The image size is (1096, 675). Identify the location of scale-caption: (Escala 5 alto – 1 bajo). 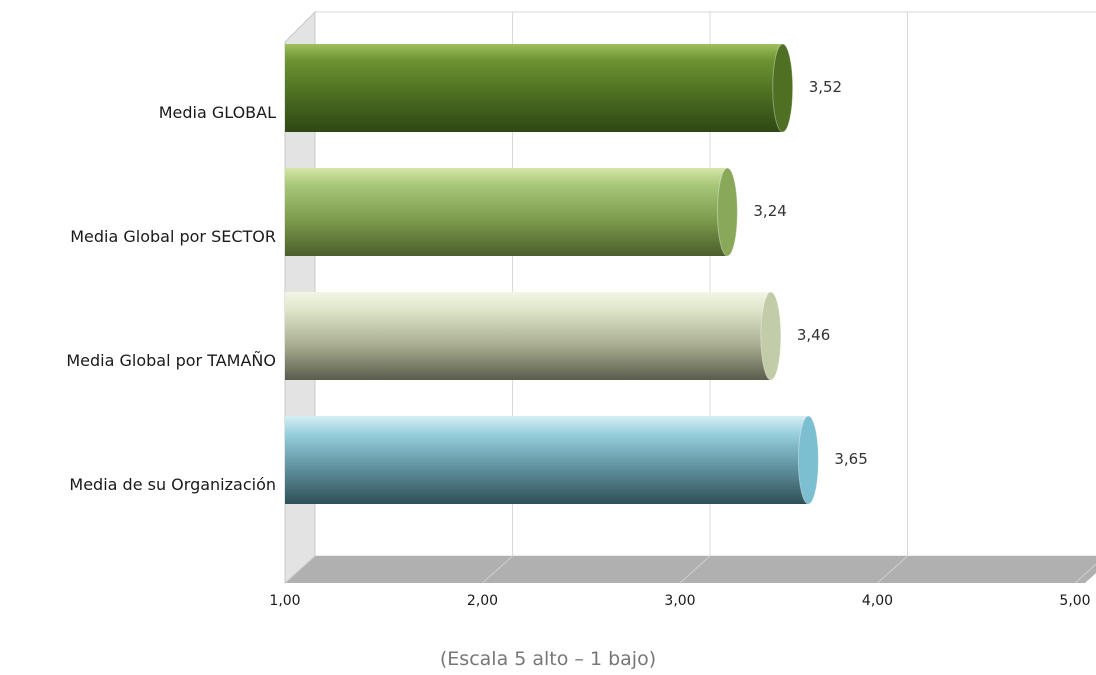
(548, 659).